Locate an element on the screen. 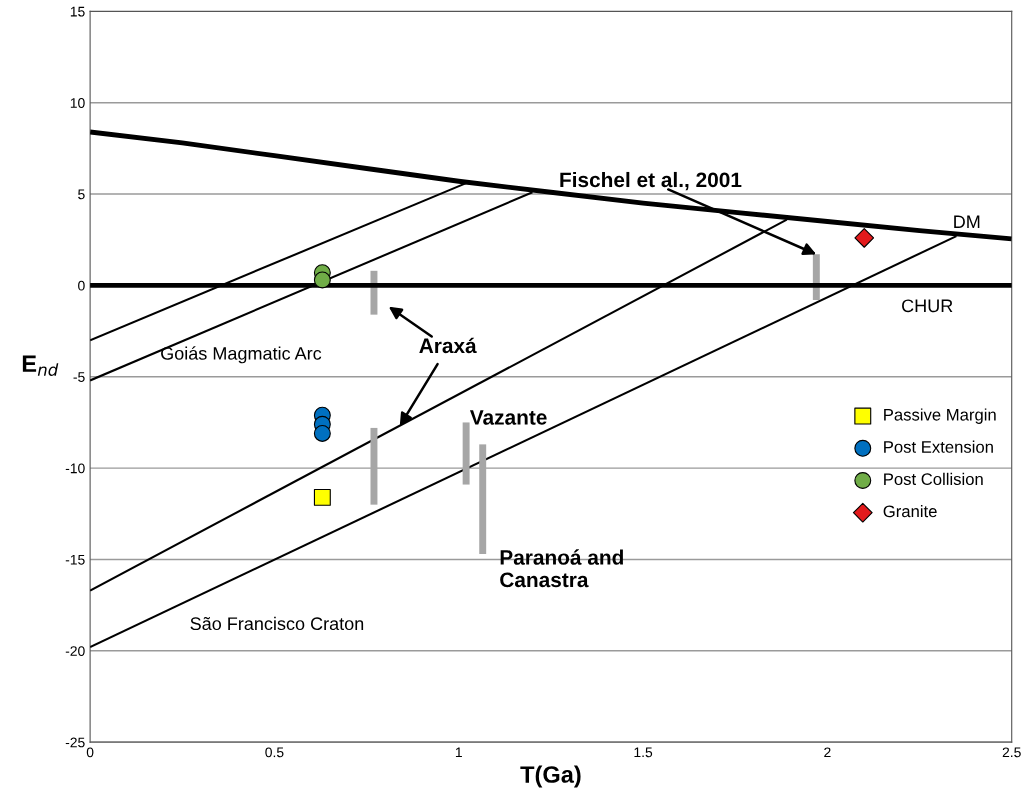  x-tick-label: 0 is located at coordinates (90, 752).